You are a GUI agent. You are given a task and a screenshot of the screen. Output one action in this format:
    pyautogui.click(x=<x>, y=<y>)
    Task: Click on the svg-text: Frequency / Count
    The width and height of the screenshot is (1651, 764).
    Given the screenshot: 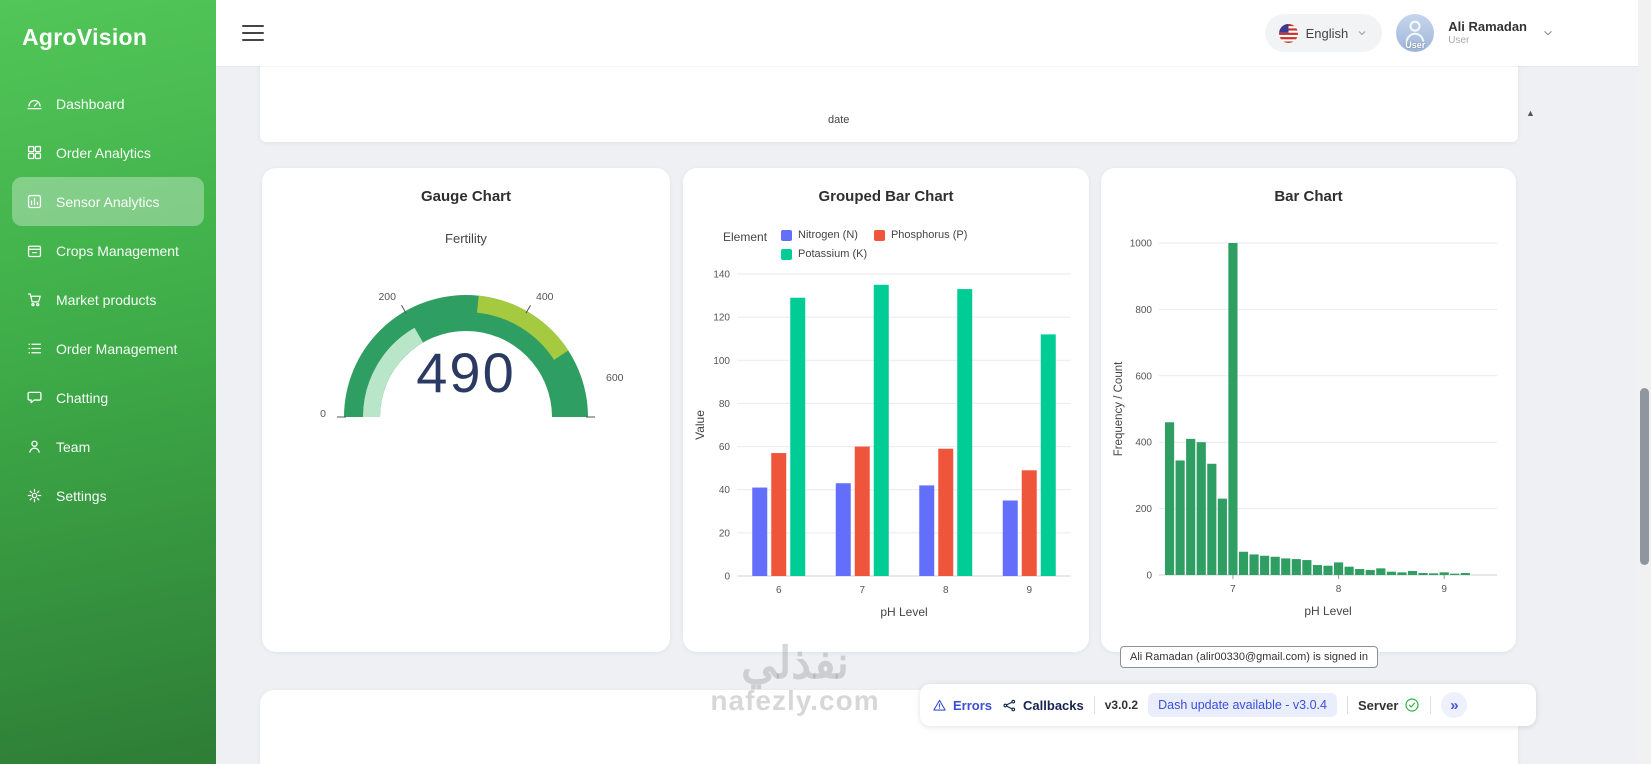 What is the action you would take?
    pyautogui.click(x=1119, y=408)
    